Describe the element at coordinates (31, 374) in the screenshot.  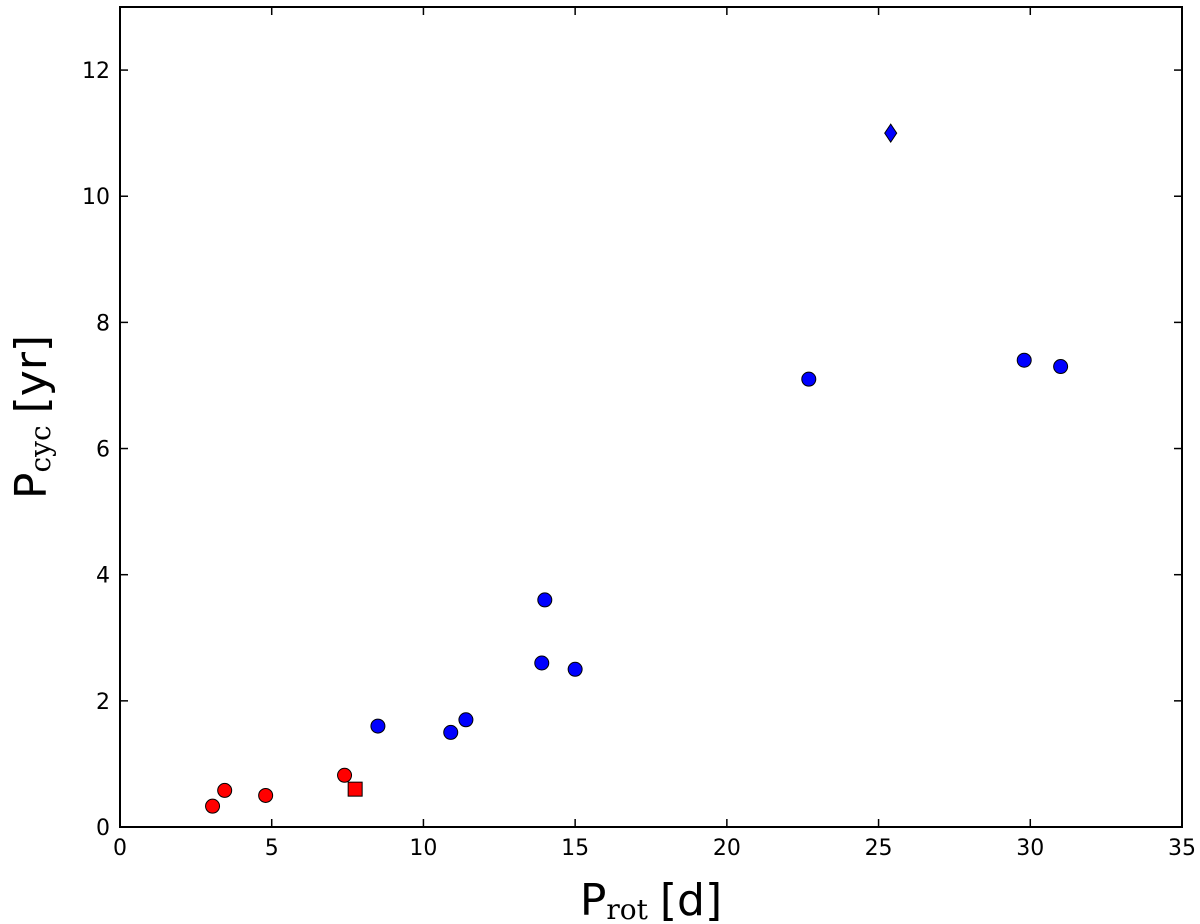
I see `y-axis-label-unit: [yr]` at that location.